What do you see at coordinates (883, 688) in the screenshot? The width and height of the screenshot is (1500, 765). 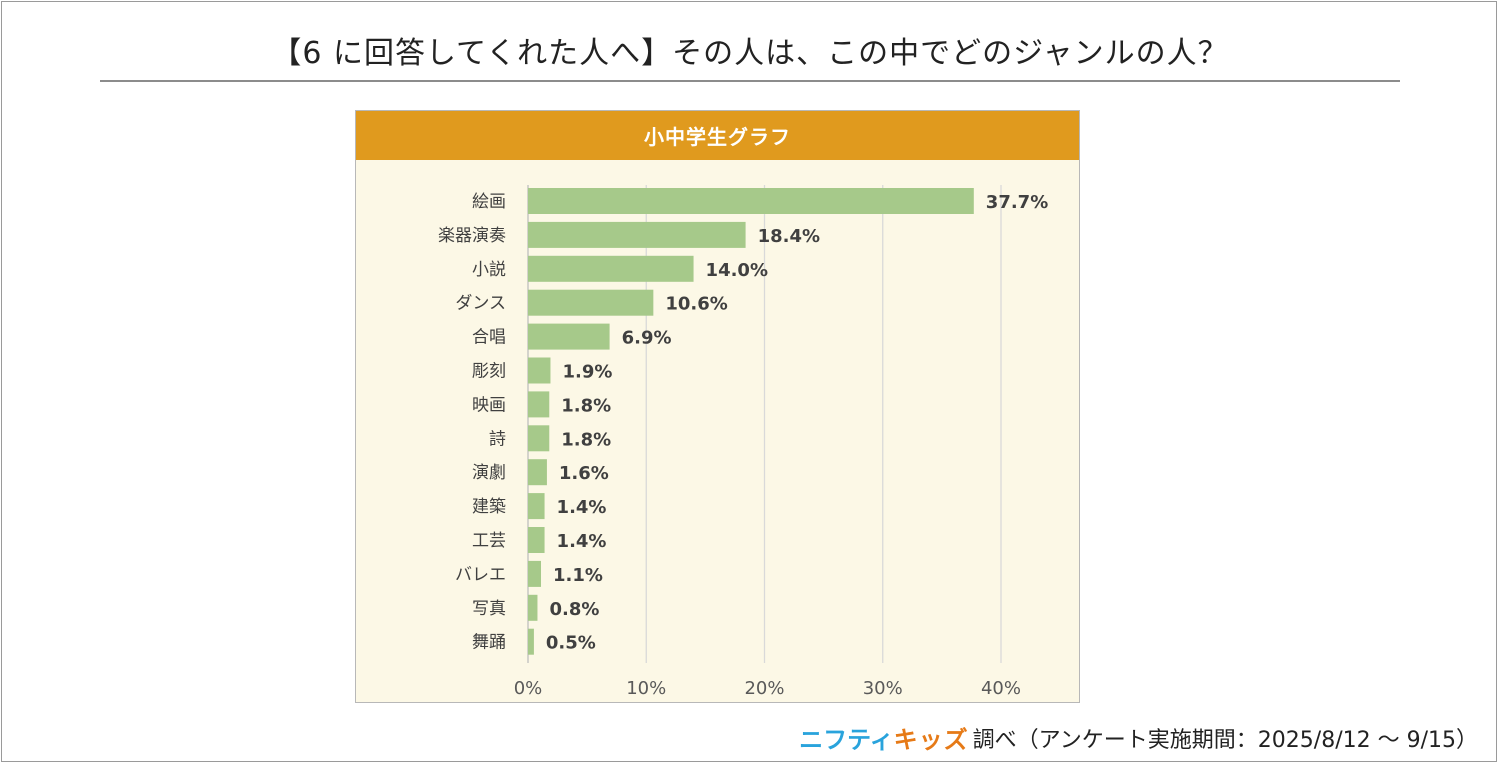 I see `x-tick-label: 30%` at bounding box center [883, 688].